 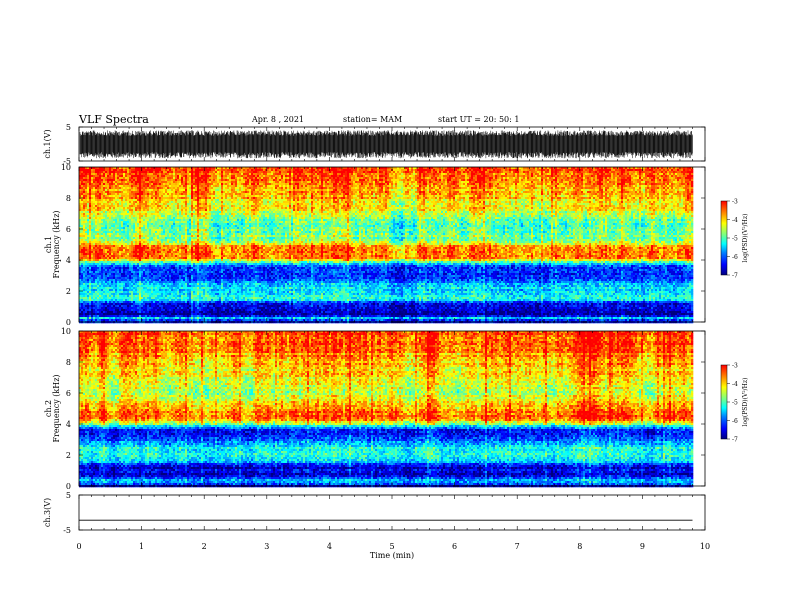 What do you see at coordinates (66, 331) in the screenshot?
I see `ch2-spectrogram-ytick-label: 10` at bounding box center [66, 331].